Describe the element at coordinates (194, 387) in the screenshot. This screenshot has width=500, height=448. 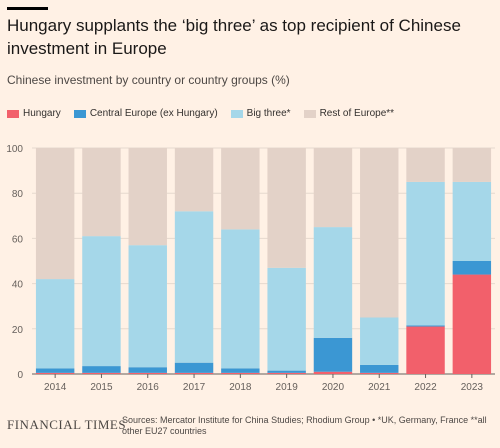
I see `x-tick-label: 2017` at that location.